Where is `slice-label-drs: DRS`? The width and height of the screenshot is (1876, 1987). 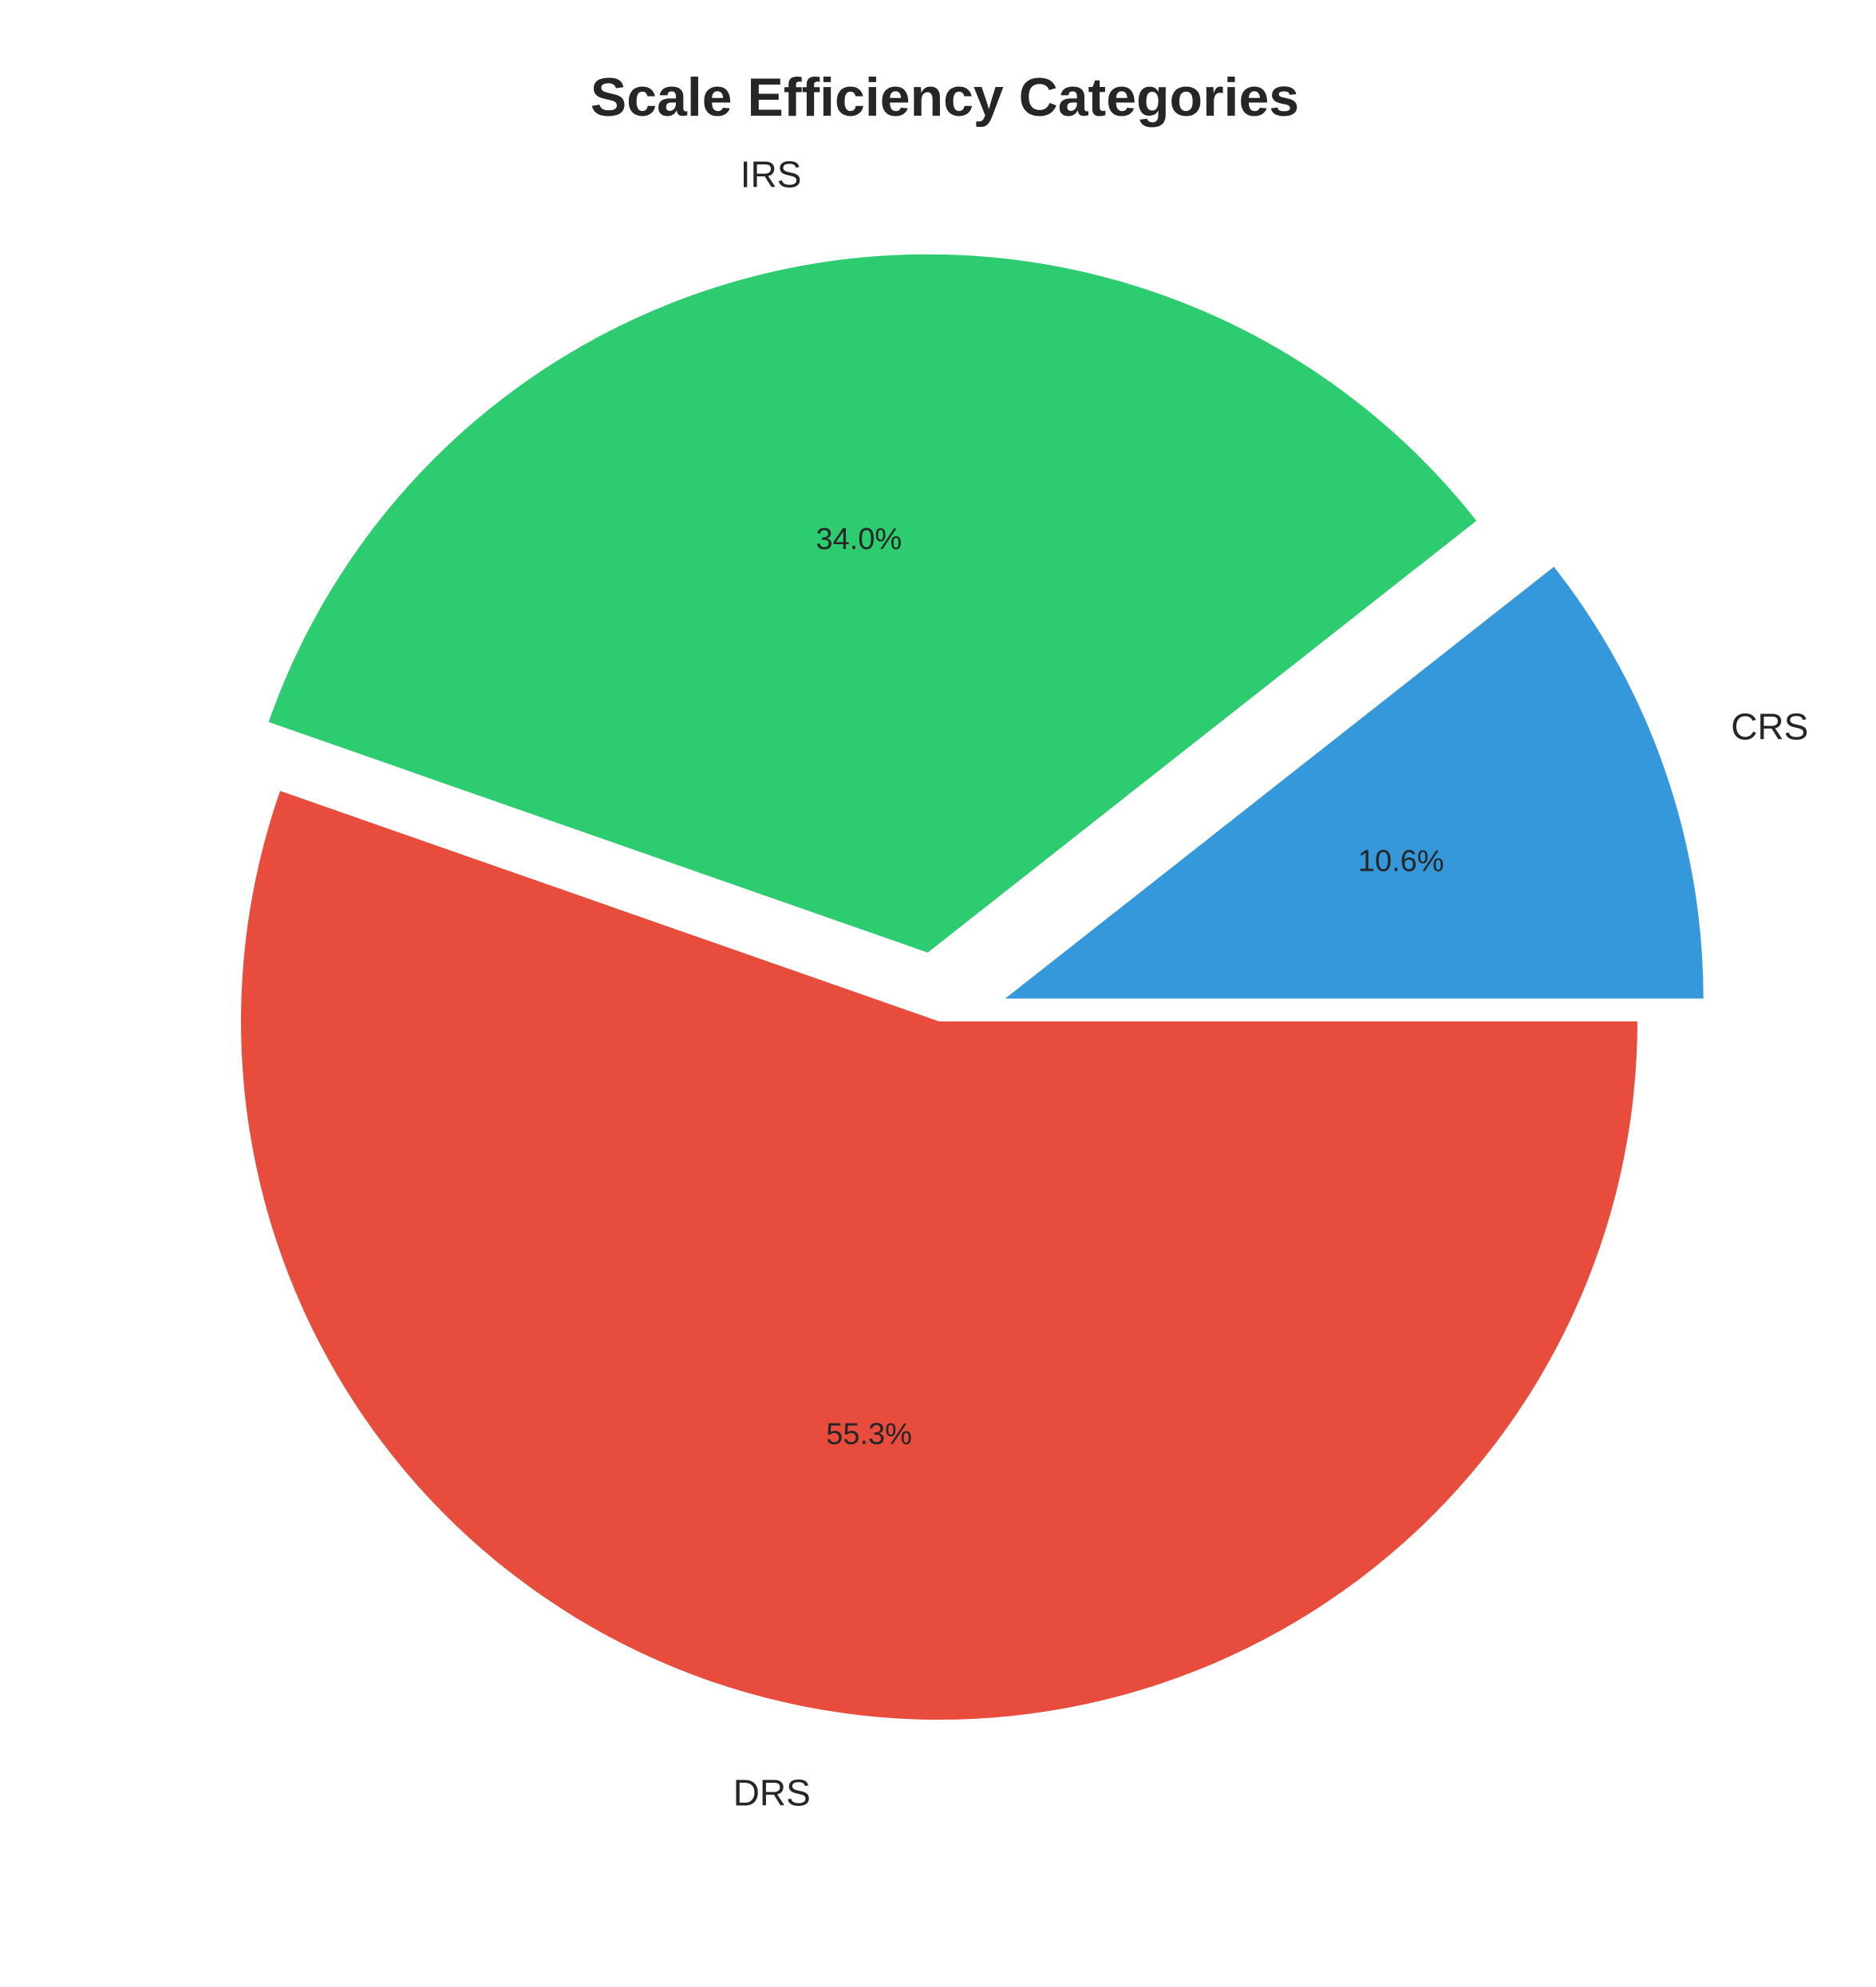 slice-label-drs: DRS is located at coordinates (772, 1793).